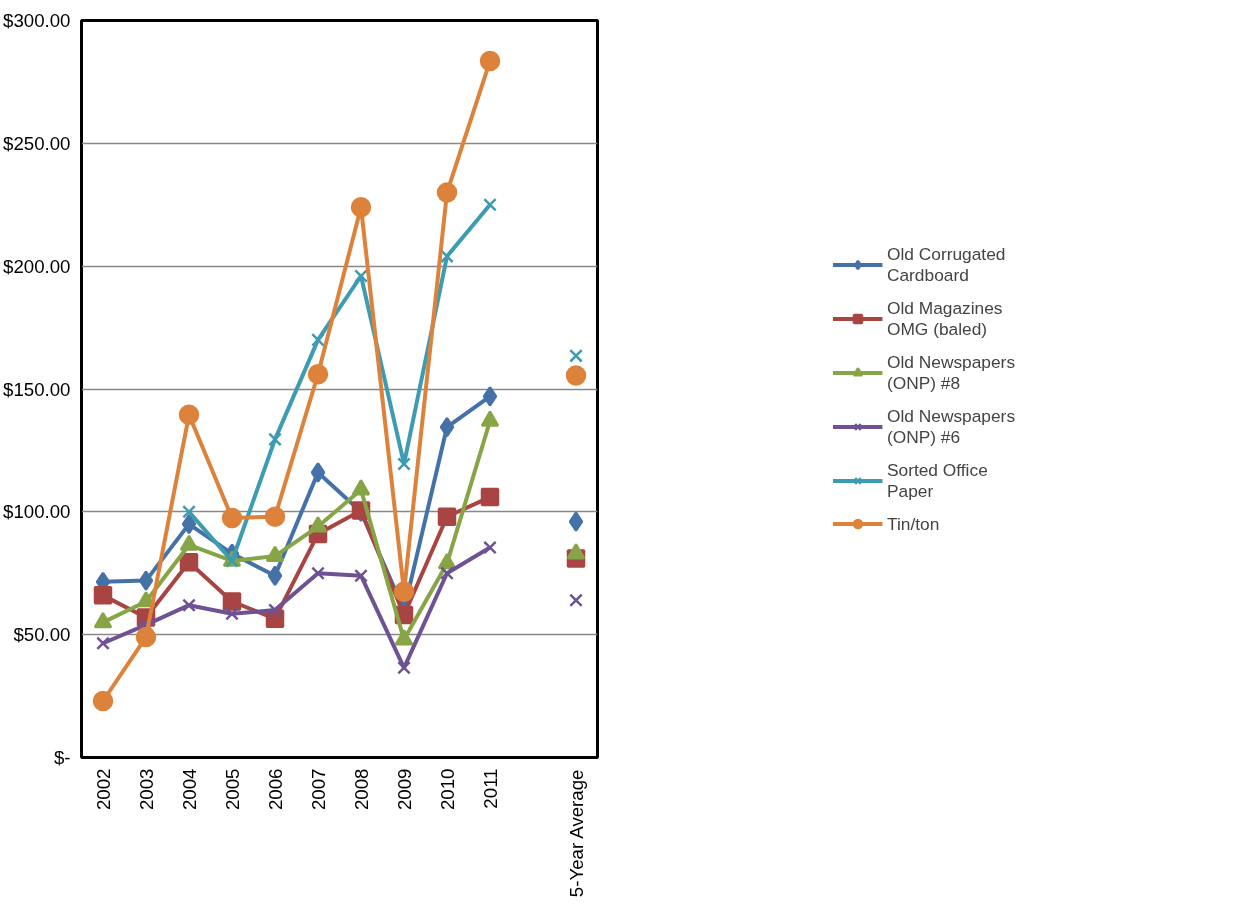 The height and width of the screenshot is (908, 1255). What do you see at coordinates (37, 266) in the screenshot?
I see `y-tick-label: $200.00` at bounding box center [37, 266].